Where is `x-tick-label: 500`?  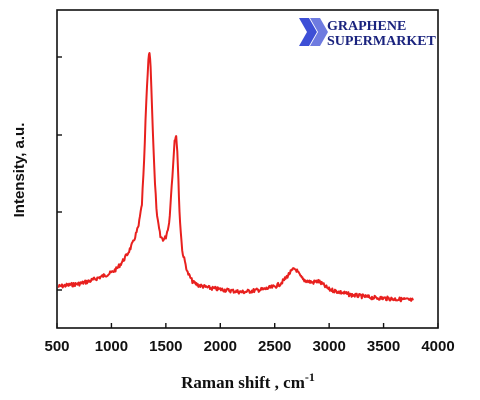 x-tick-label: 500 is located at coordinates (56, 346).